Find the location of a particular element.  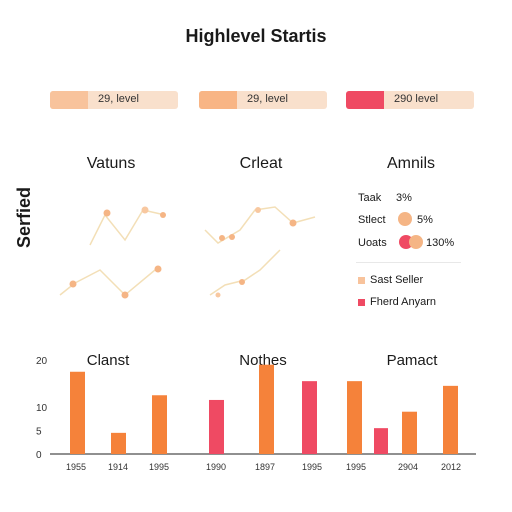

y-tick-label: 10 is located at coordinates (42, 408).